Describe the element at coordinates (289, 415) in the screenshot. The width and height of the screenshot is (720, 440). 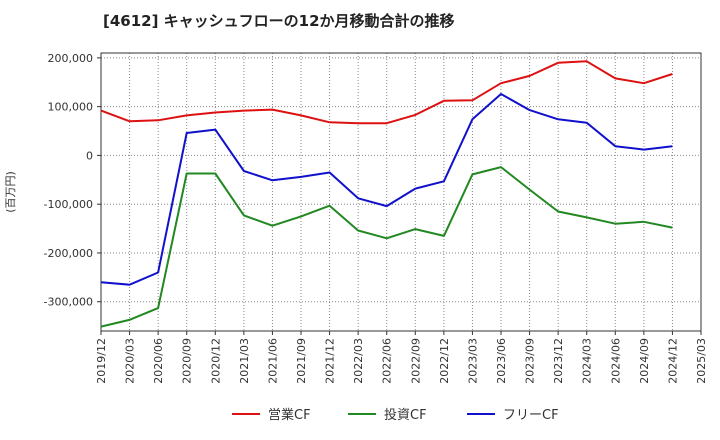
I see `legend-label: 営業CF` at that location.